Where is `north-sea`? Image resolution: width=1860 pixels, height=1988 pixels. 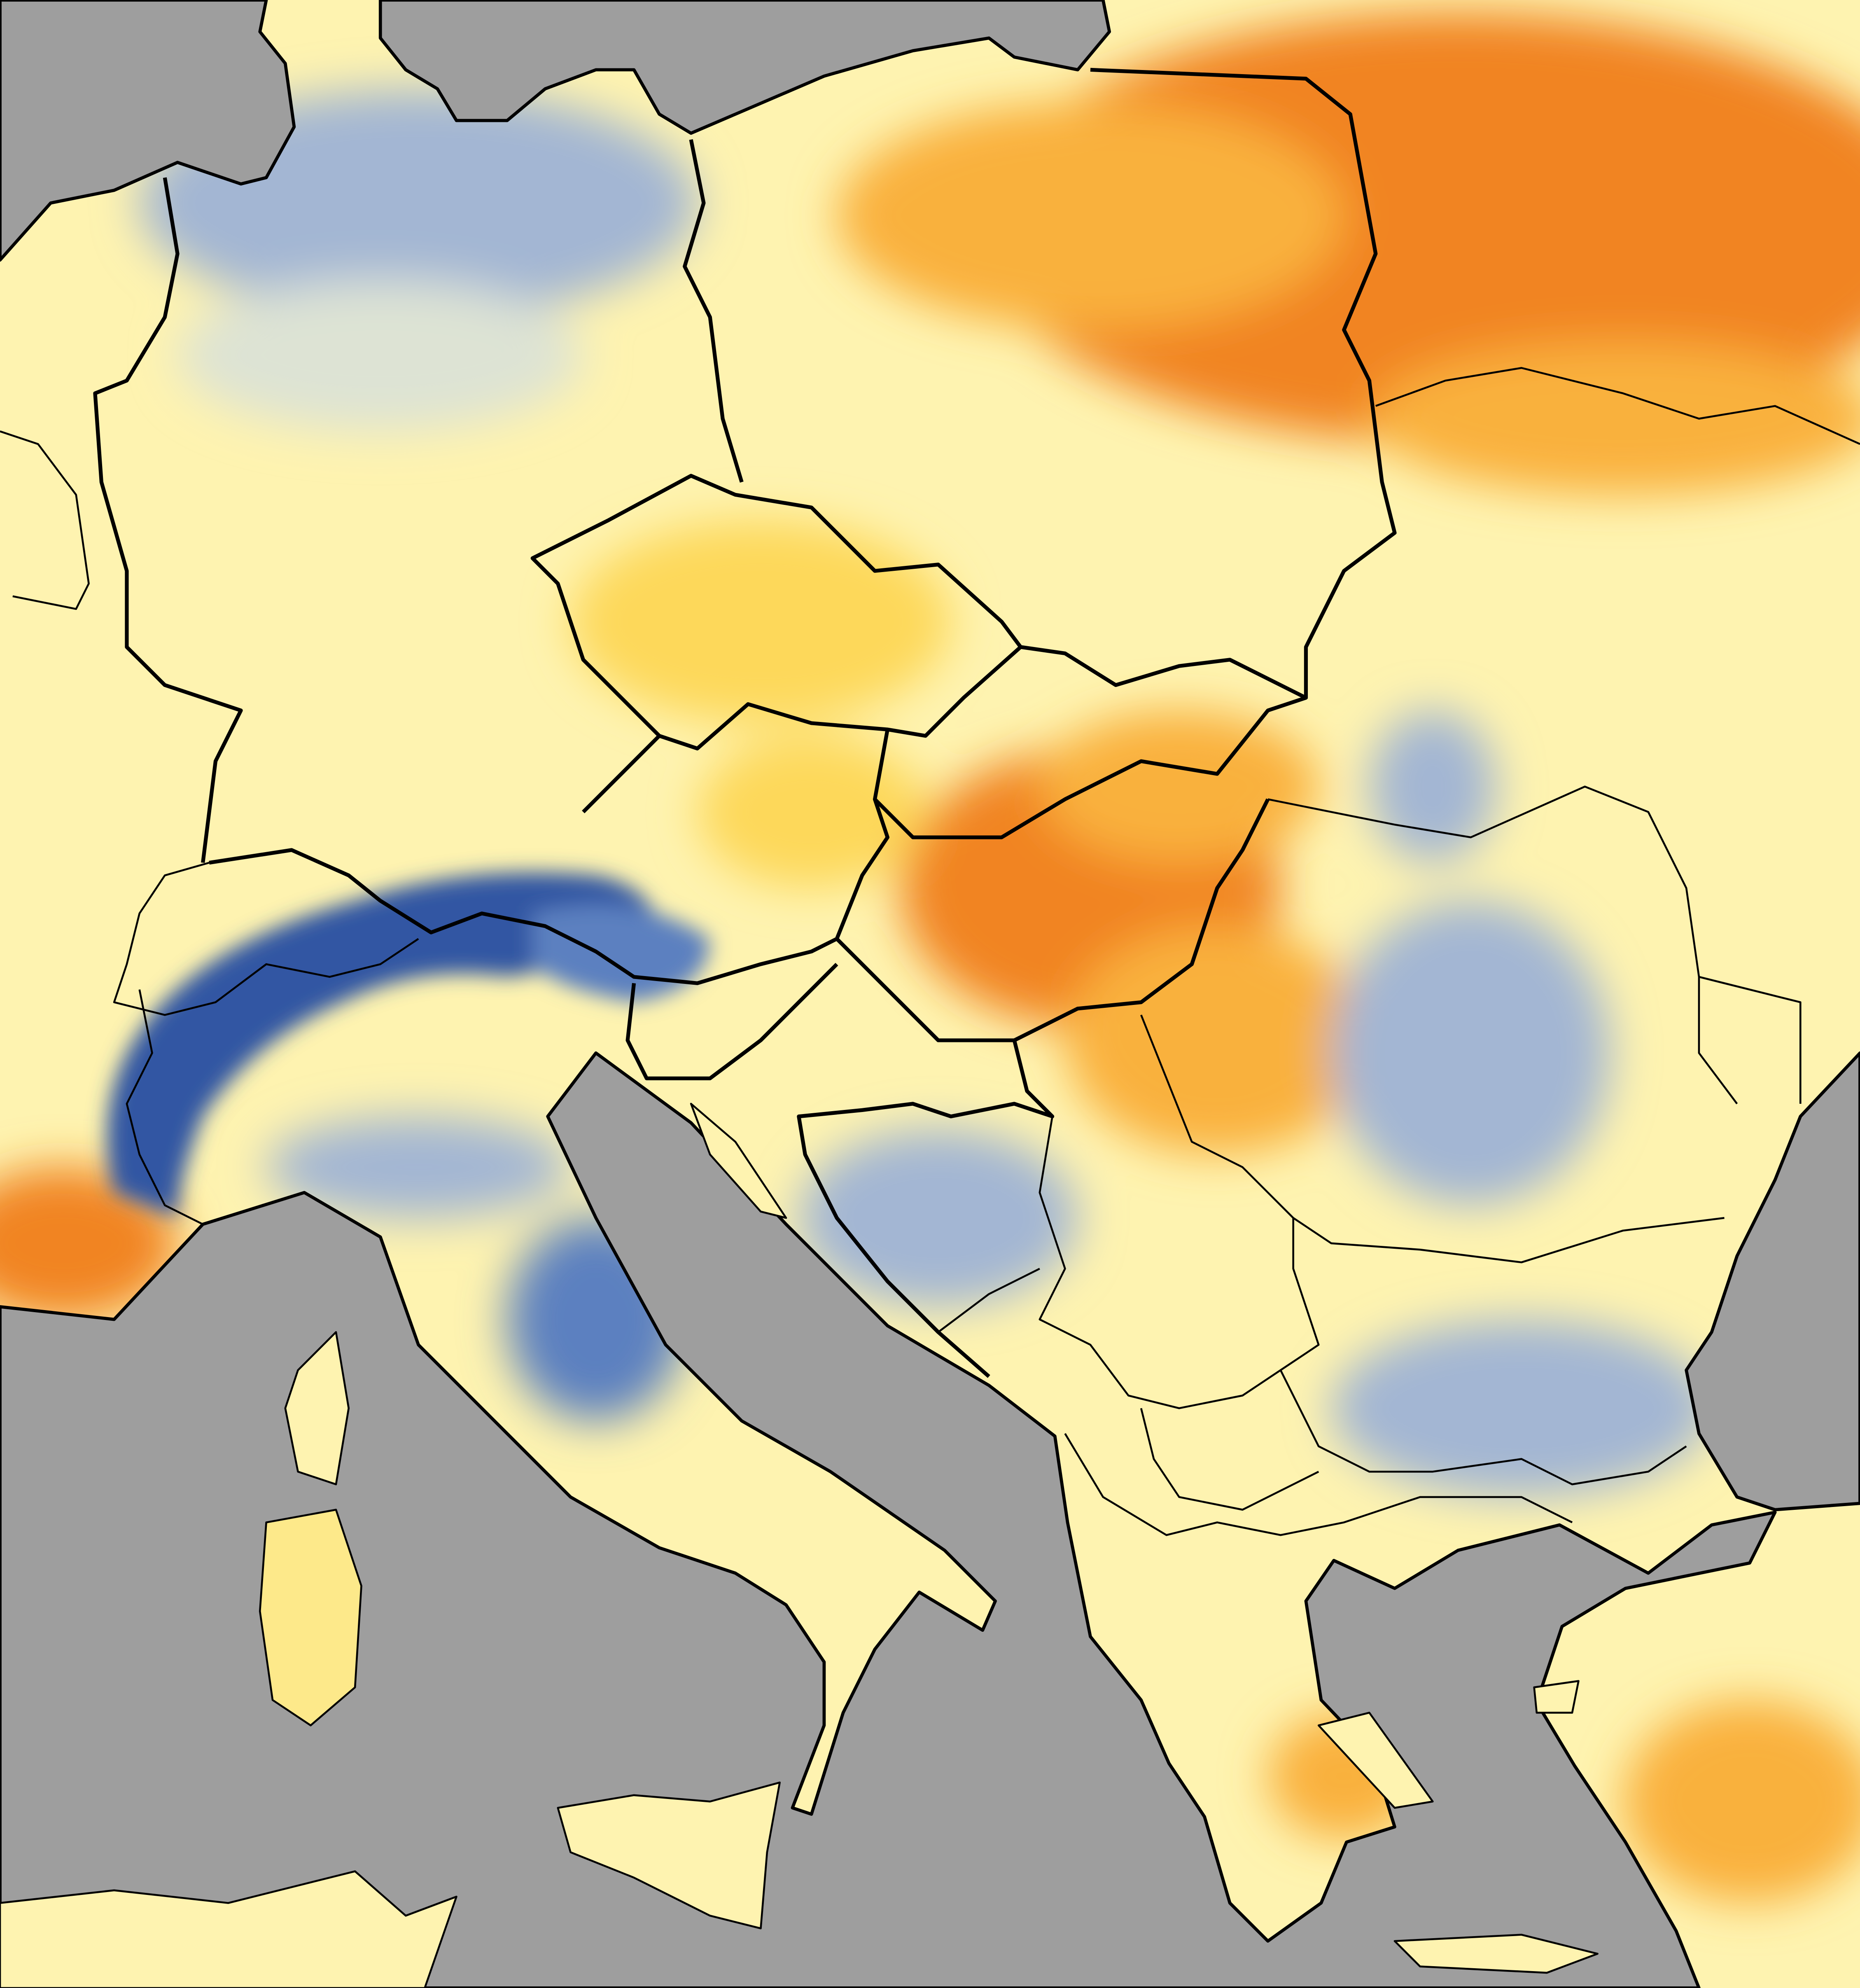 north-sea is located at coordinates (148, 131).